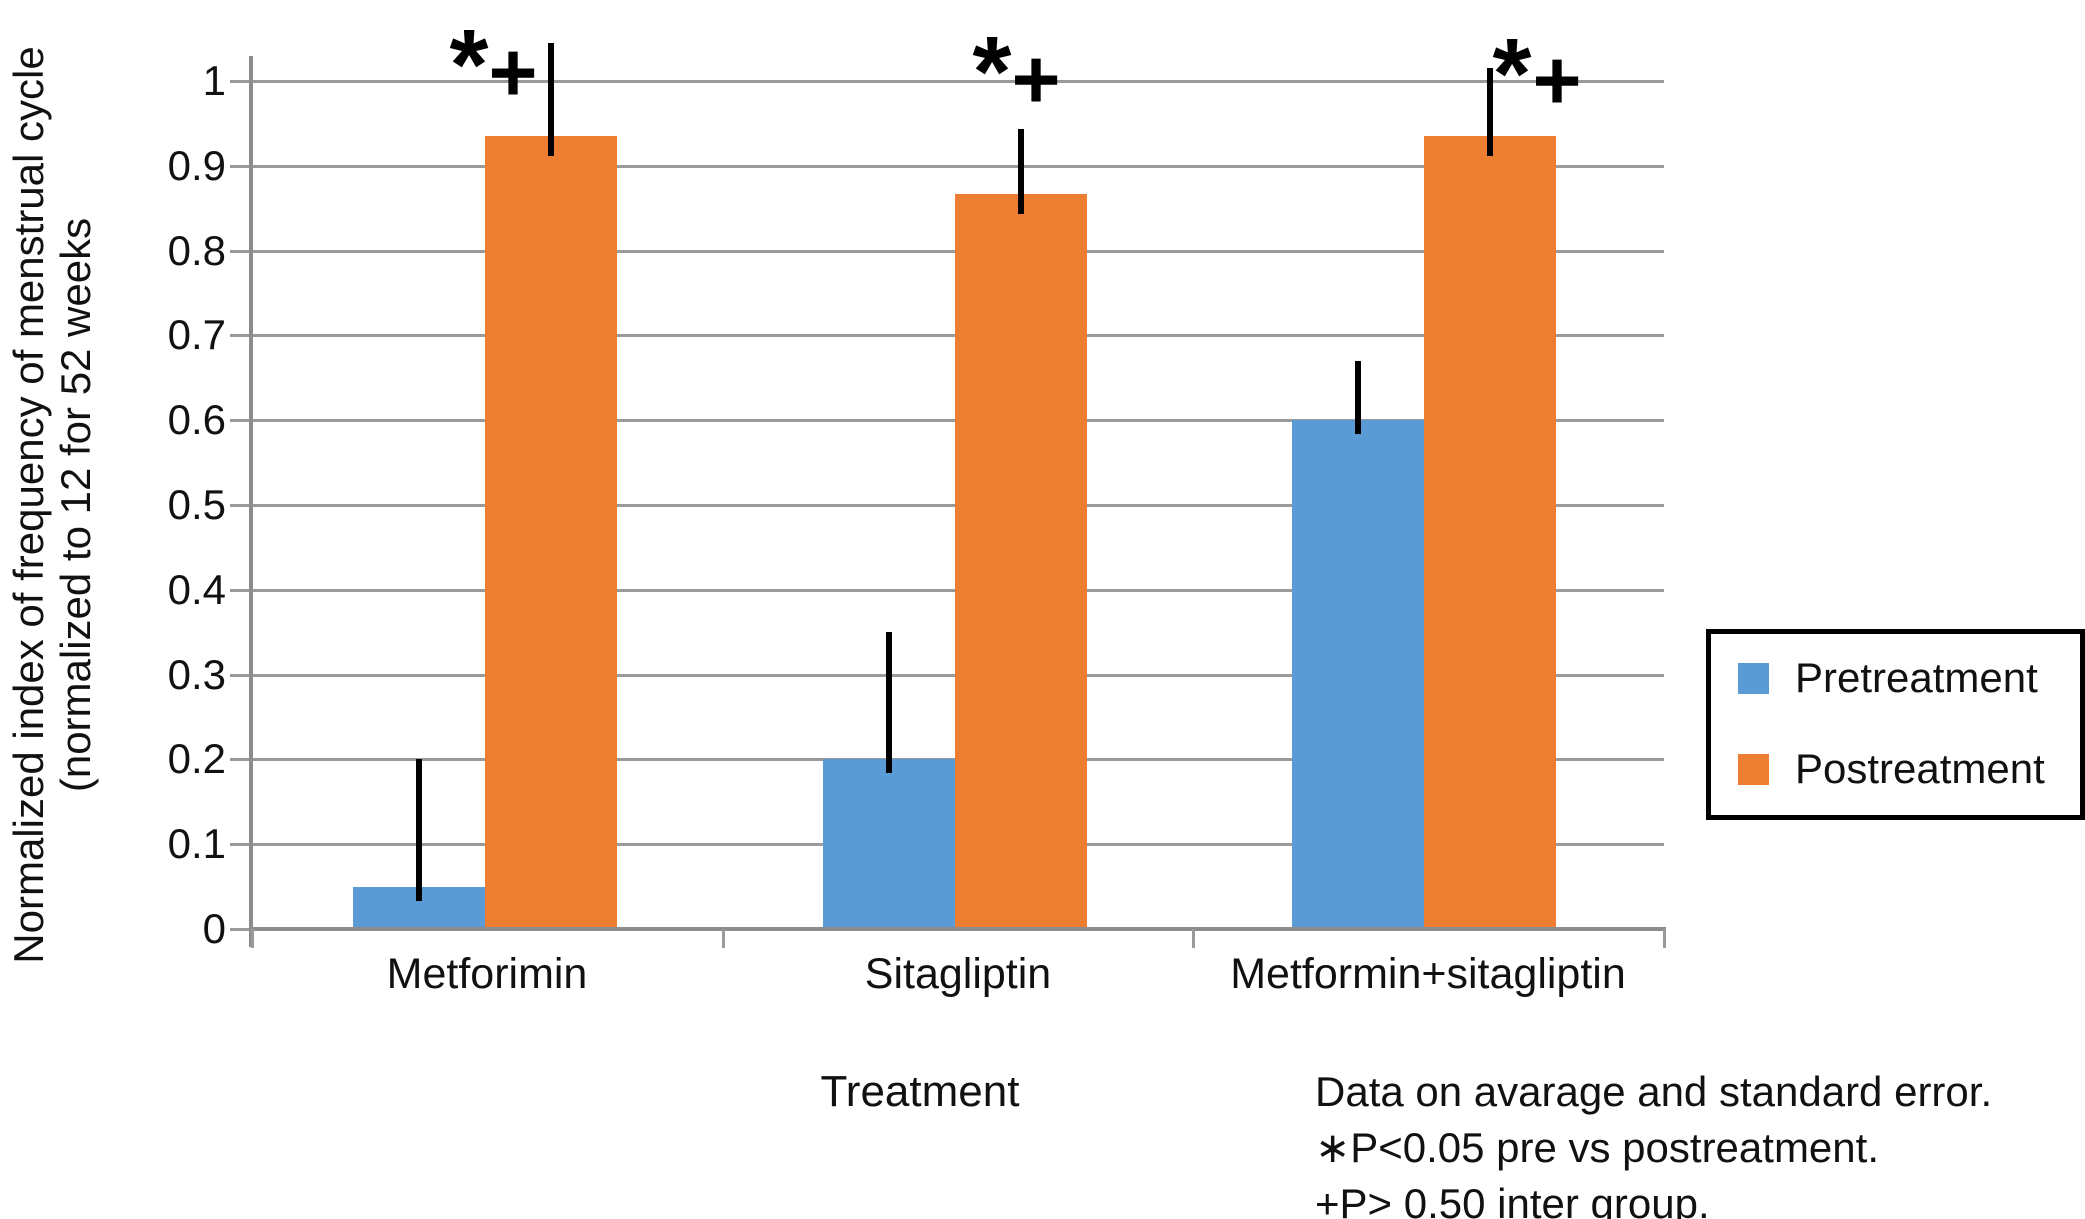 This screenshot has height=1219, width=2085. Describe the element at coordinates (196, 165) in the screenshot. I see `y-tick-label: 0.9` at that location.